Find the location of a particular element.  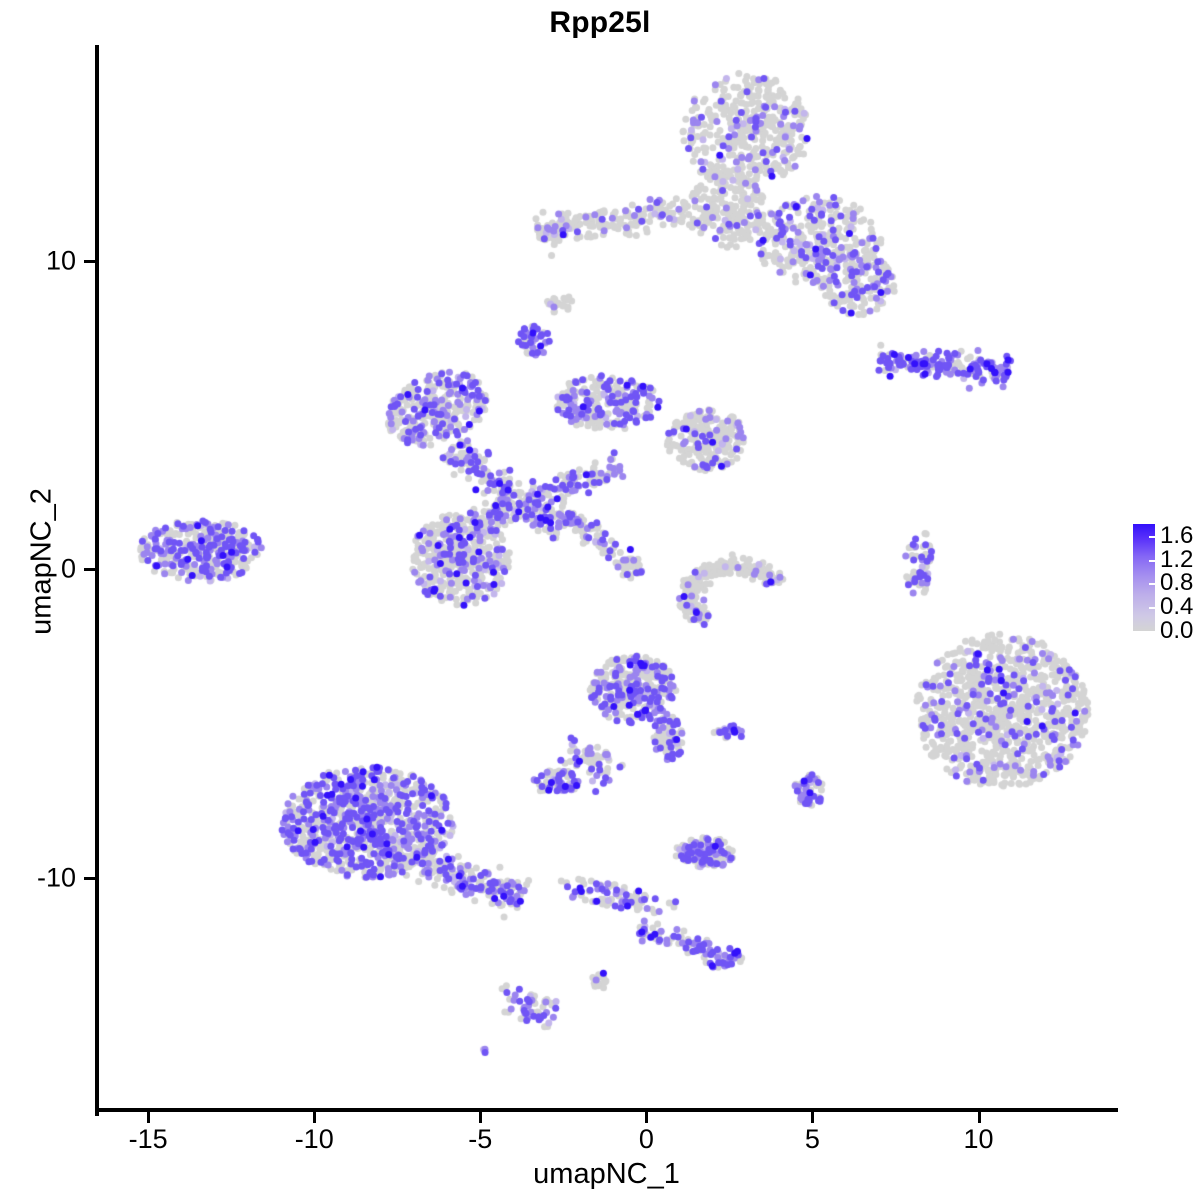

y-axis-label: umapNC_2 is located at coordinates (41, 561).